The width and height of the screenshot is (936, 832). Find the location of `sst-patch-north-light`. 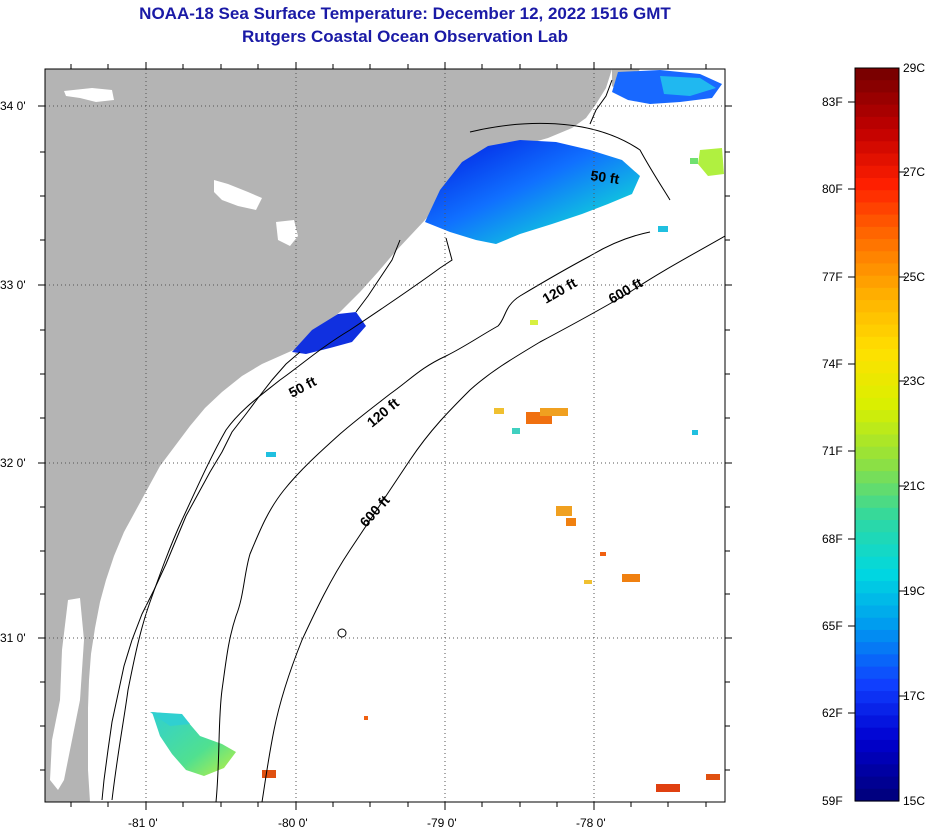

sst-patch-north-light is located at coordinates (688, 86).